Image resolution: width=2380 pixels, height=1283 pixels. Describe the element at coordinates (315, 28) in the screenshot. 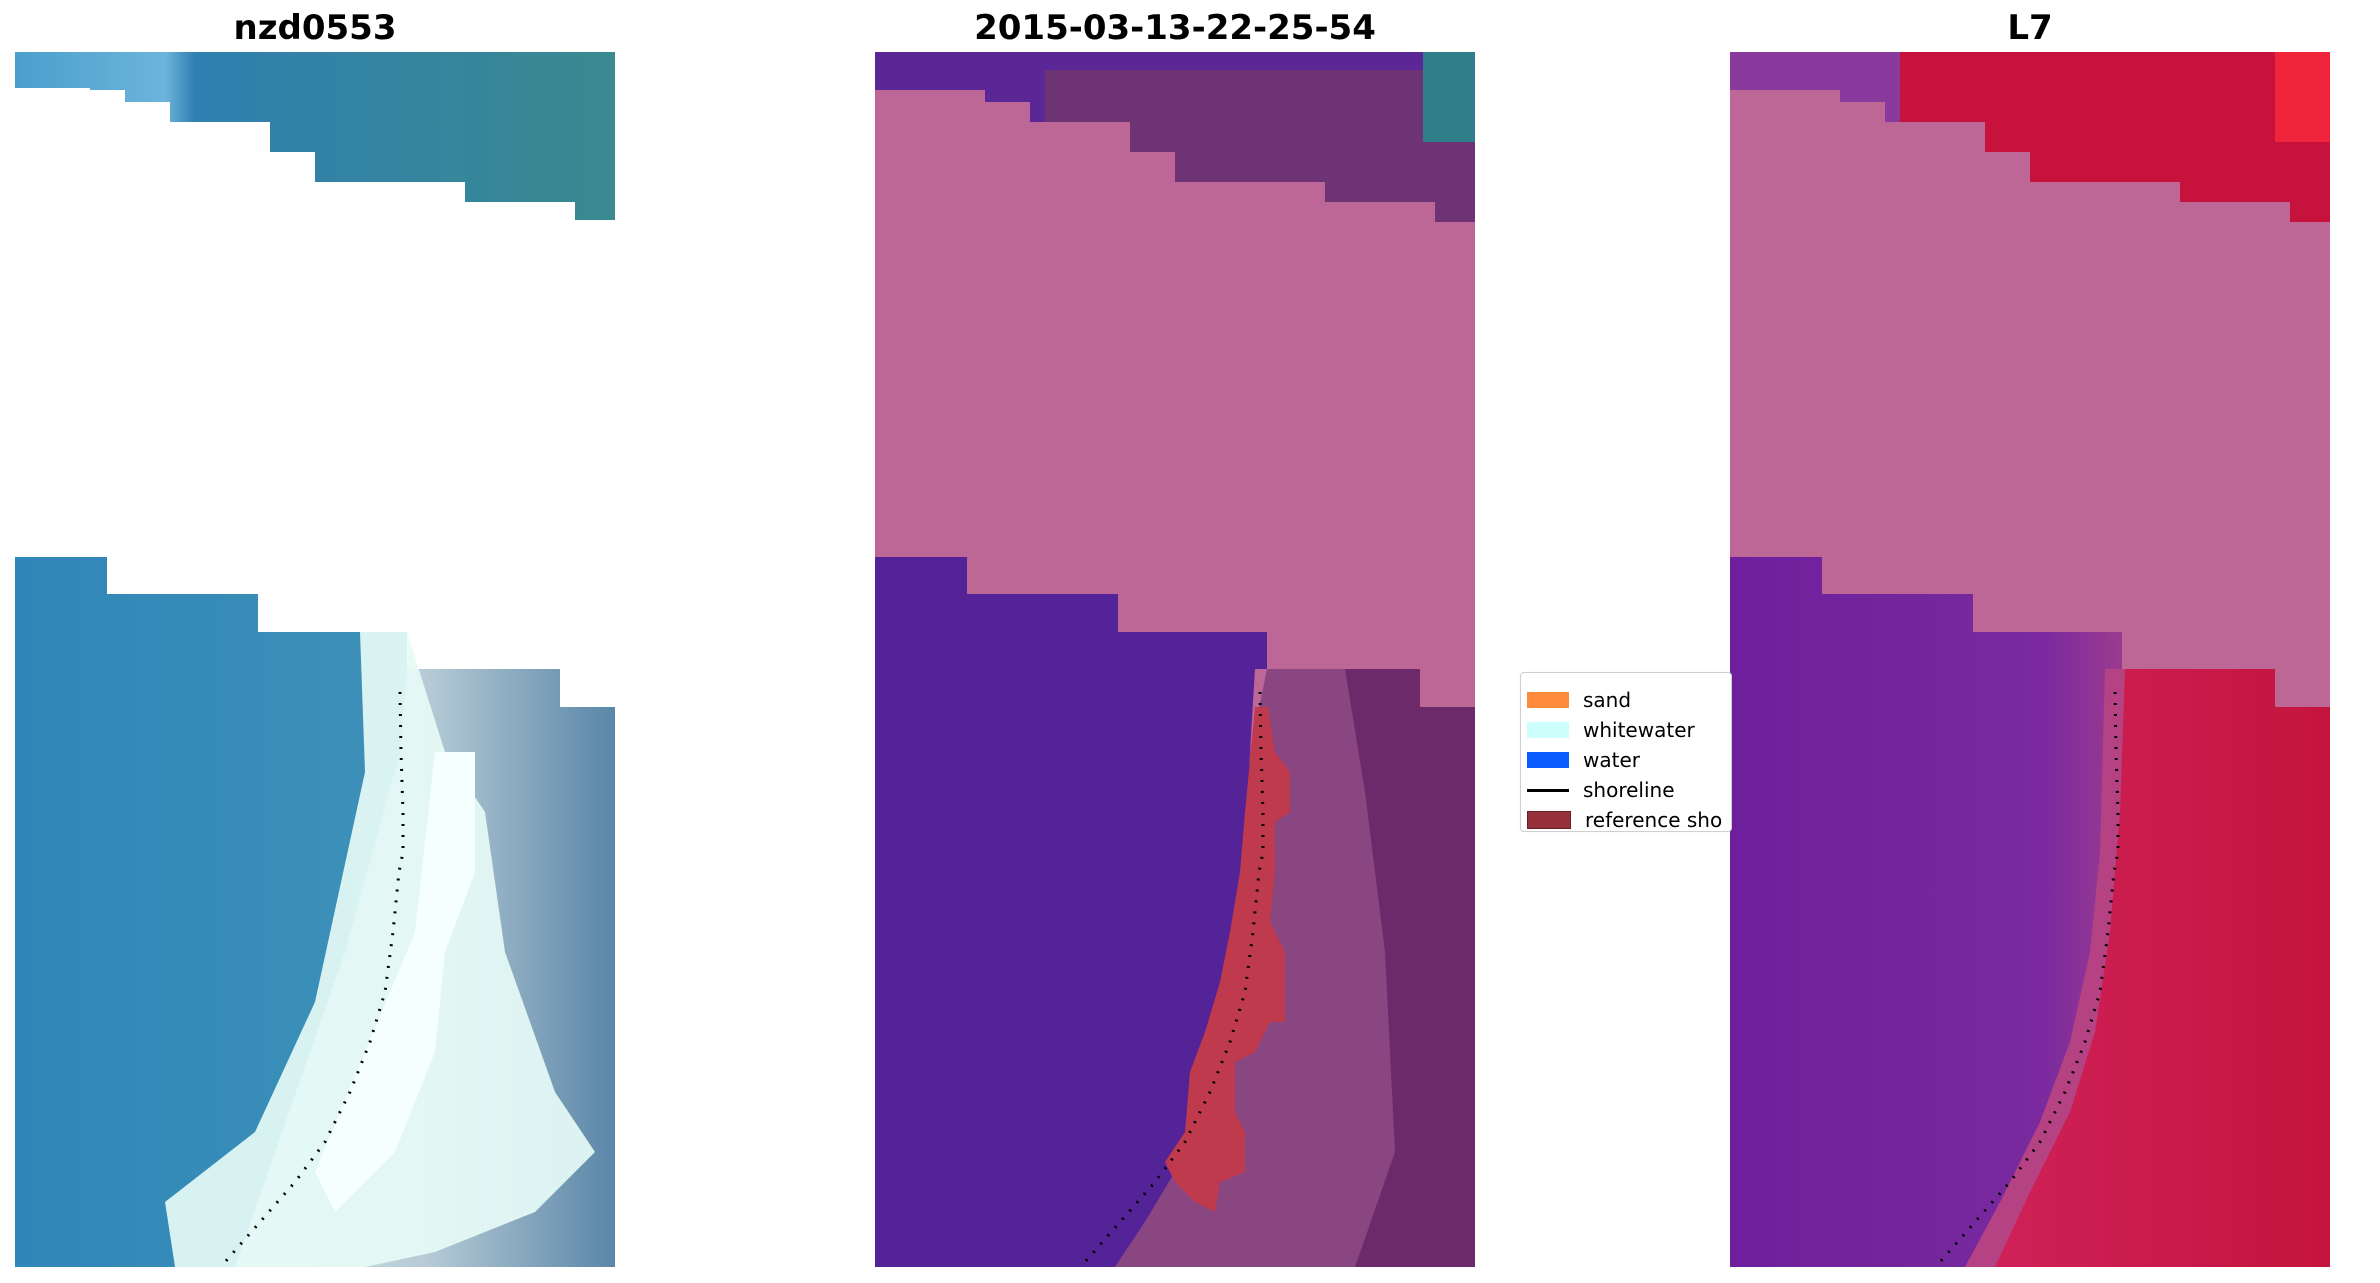

I see `panel-title-image: nzd0553` at that location.